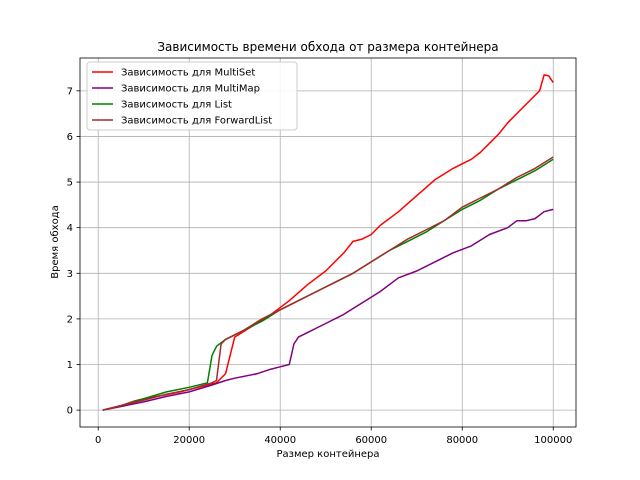  What do you see at coordinates (55, 241) in the screenshot?
I see `y-axis-label: Время обхода` at bounding box center [55, 241].